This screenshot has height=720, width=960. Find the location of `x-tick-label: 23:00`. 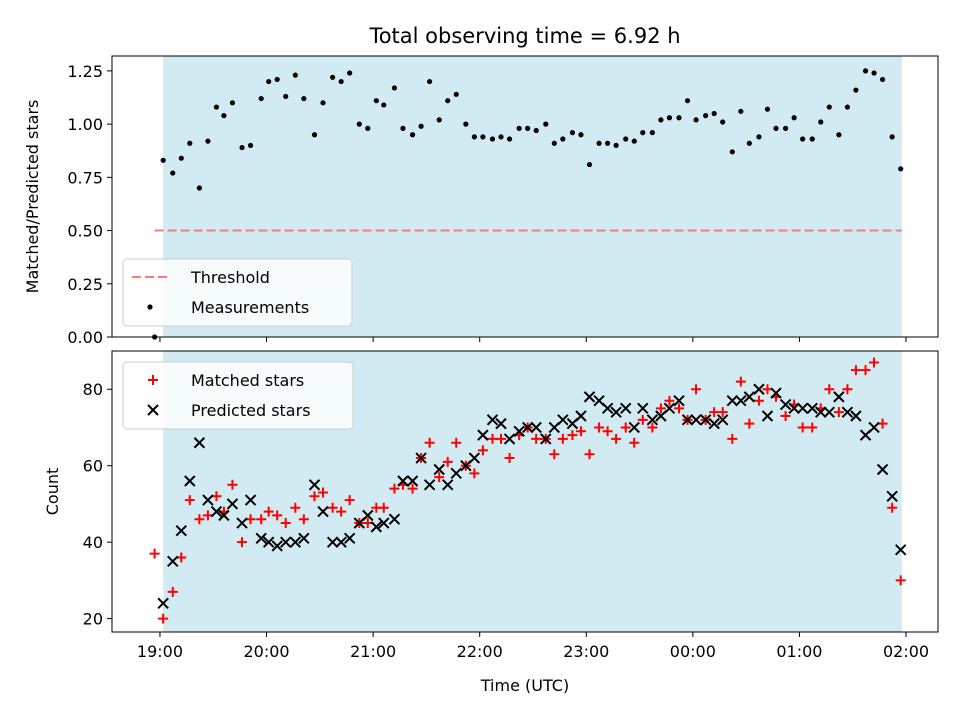

x-tick-label: 23:00 is located at coordinates (586, 651).